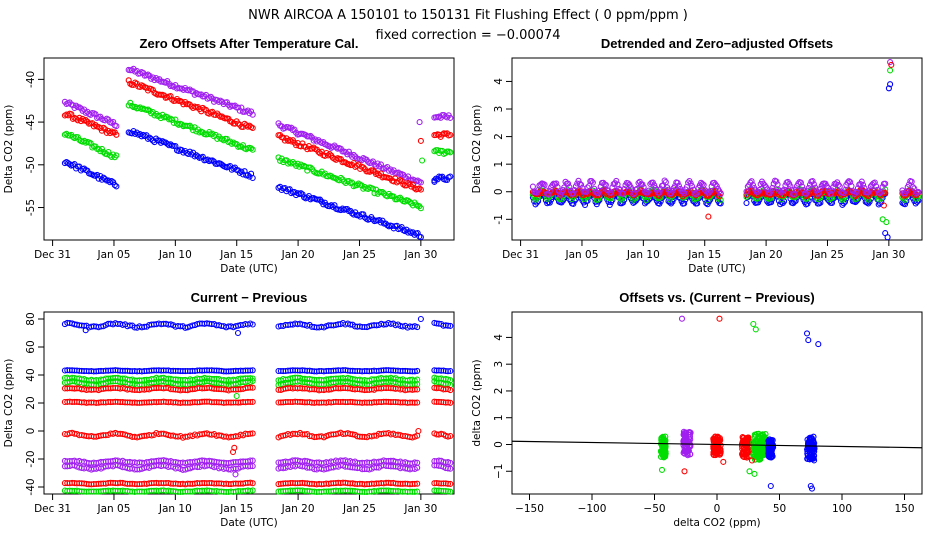 The width and height of the screenshot is (936, 540). What do you see at coordinates (717, 403) in the screenshot?
I see `plot-frame` at bounding box center [717, 403].